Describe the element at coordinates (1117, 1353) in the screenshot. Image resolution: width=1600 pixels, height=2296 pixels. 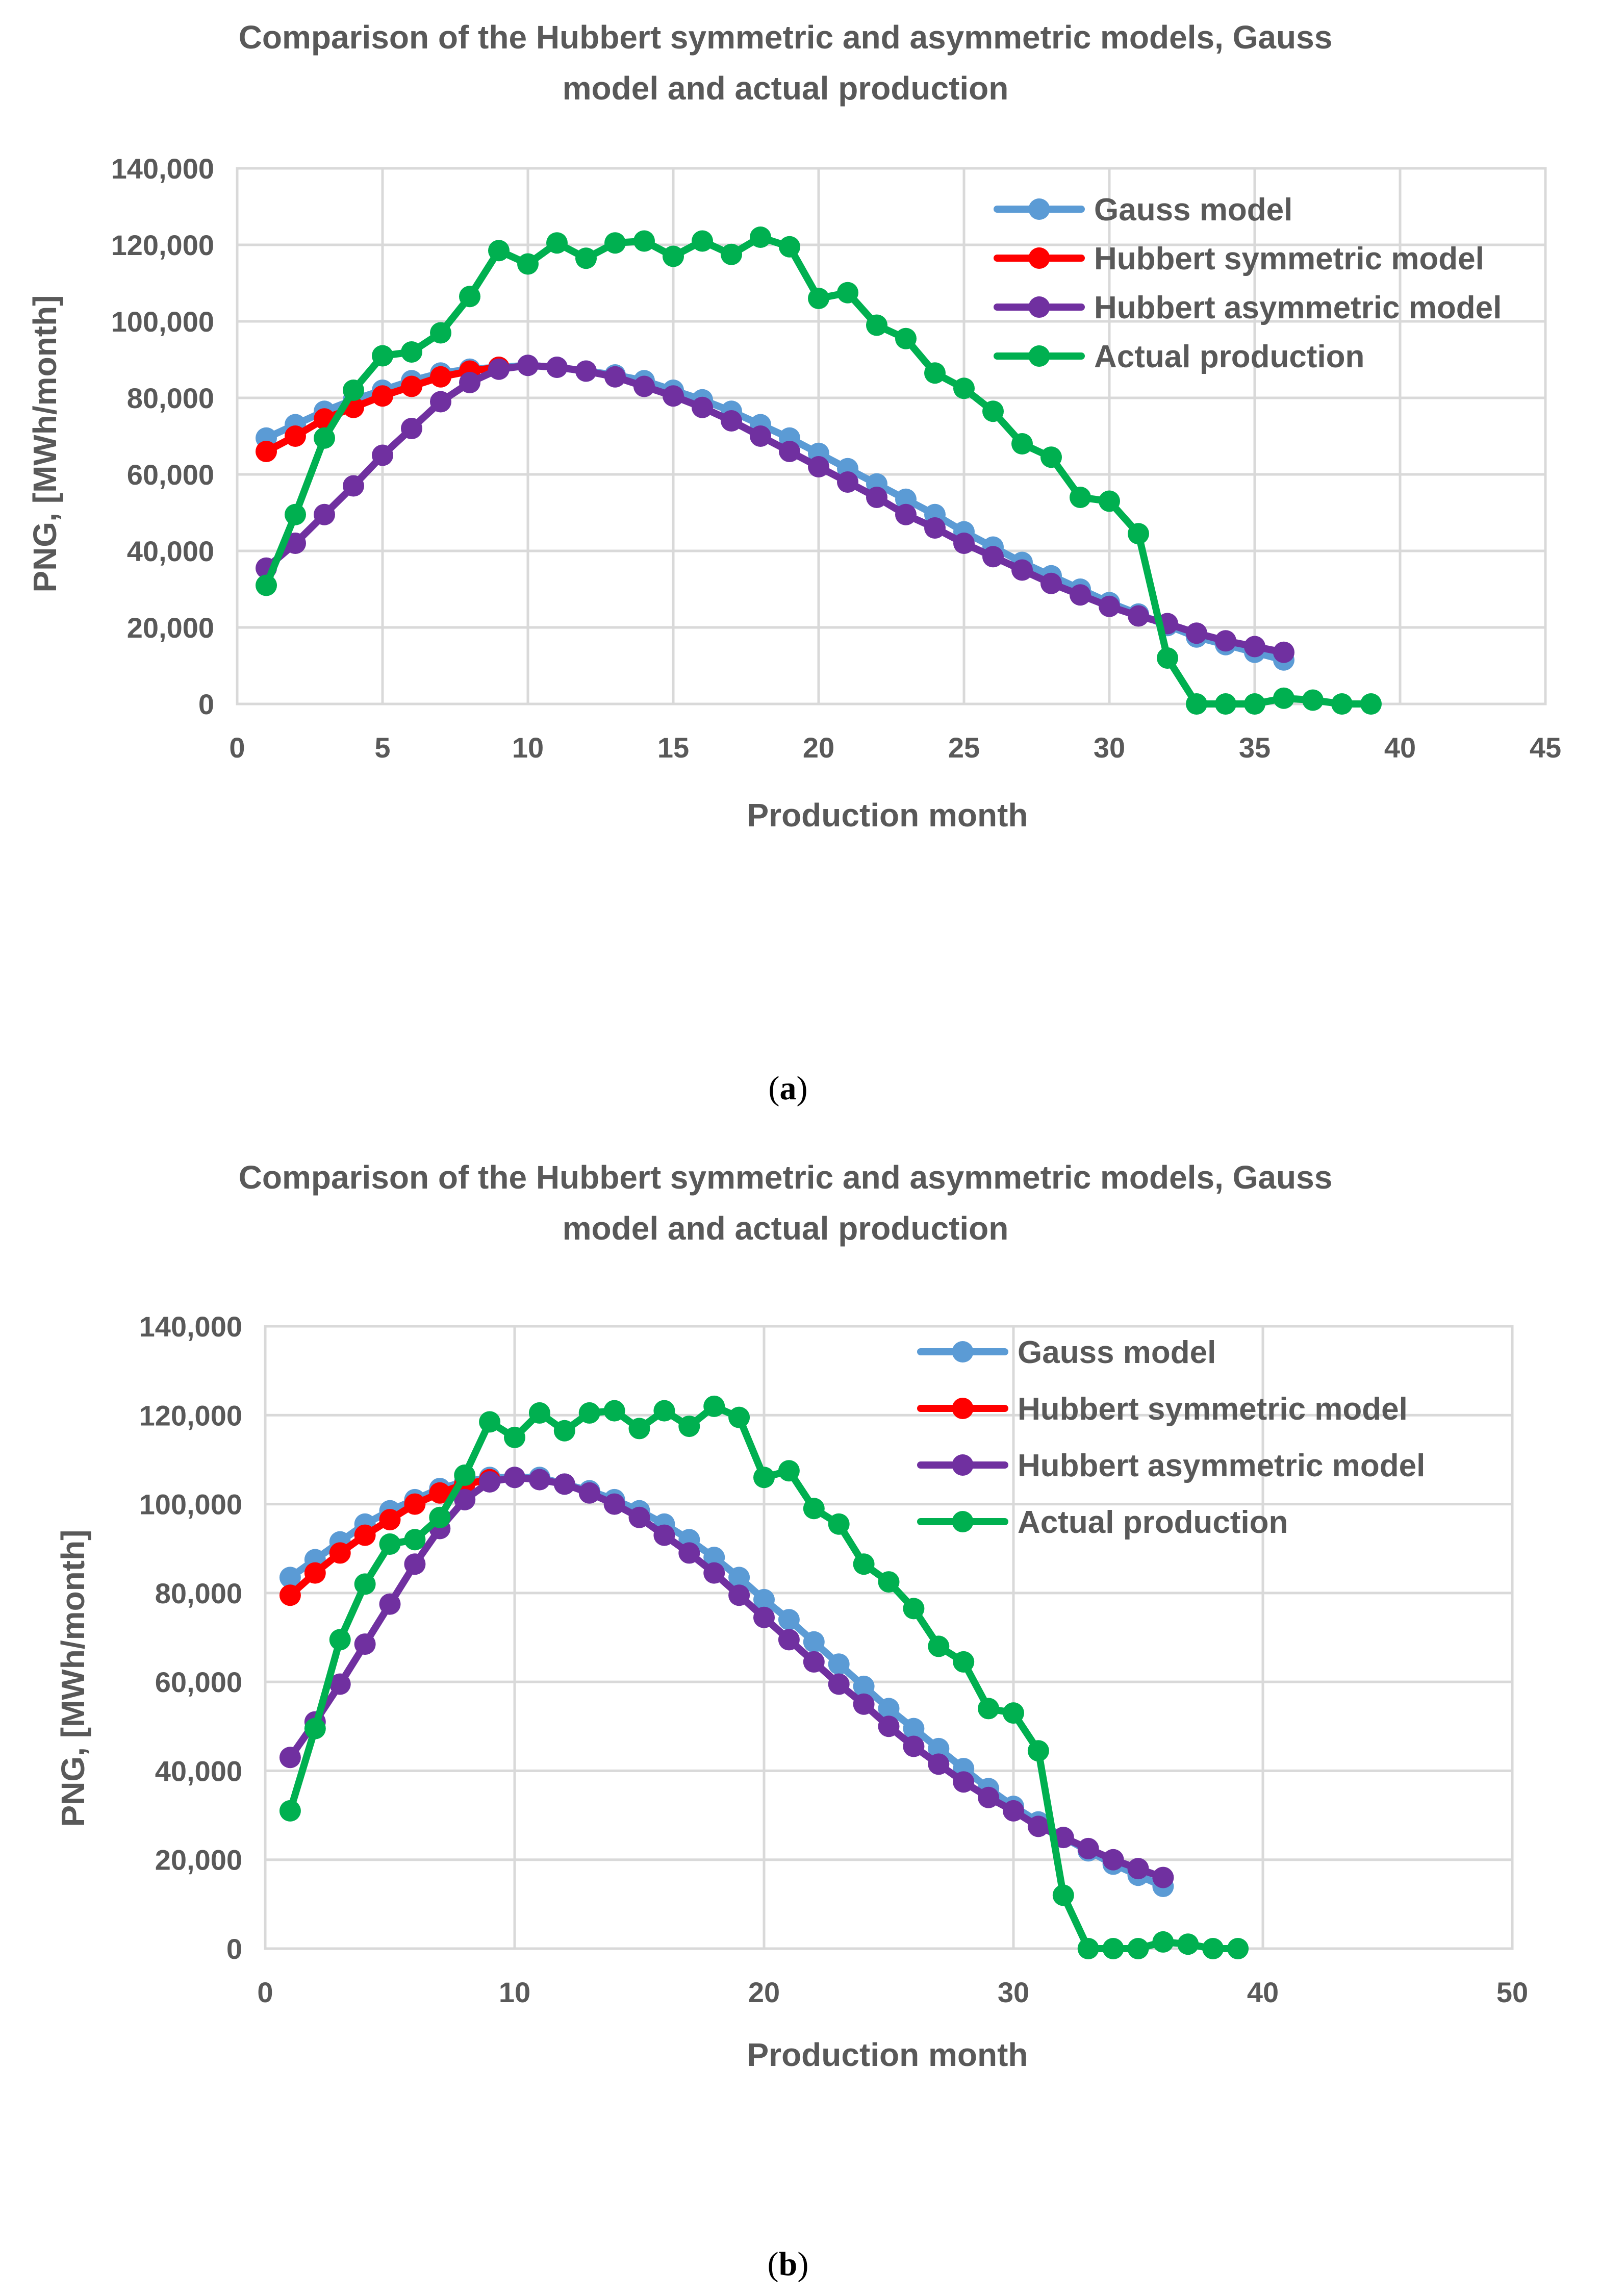
I see `chart-b-legend-label: Gauss model` at that location.